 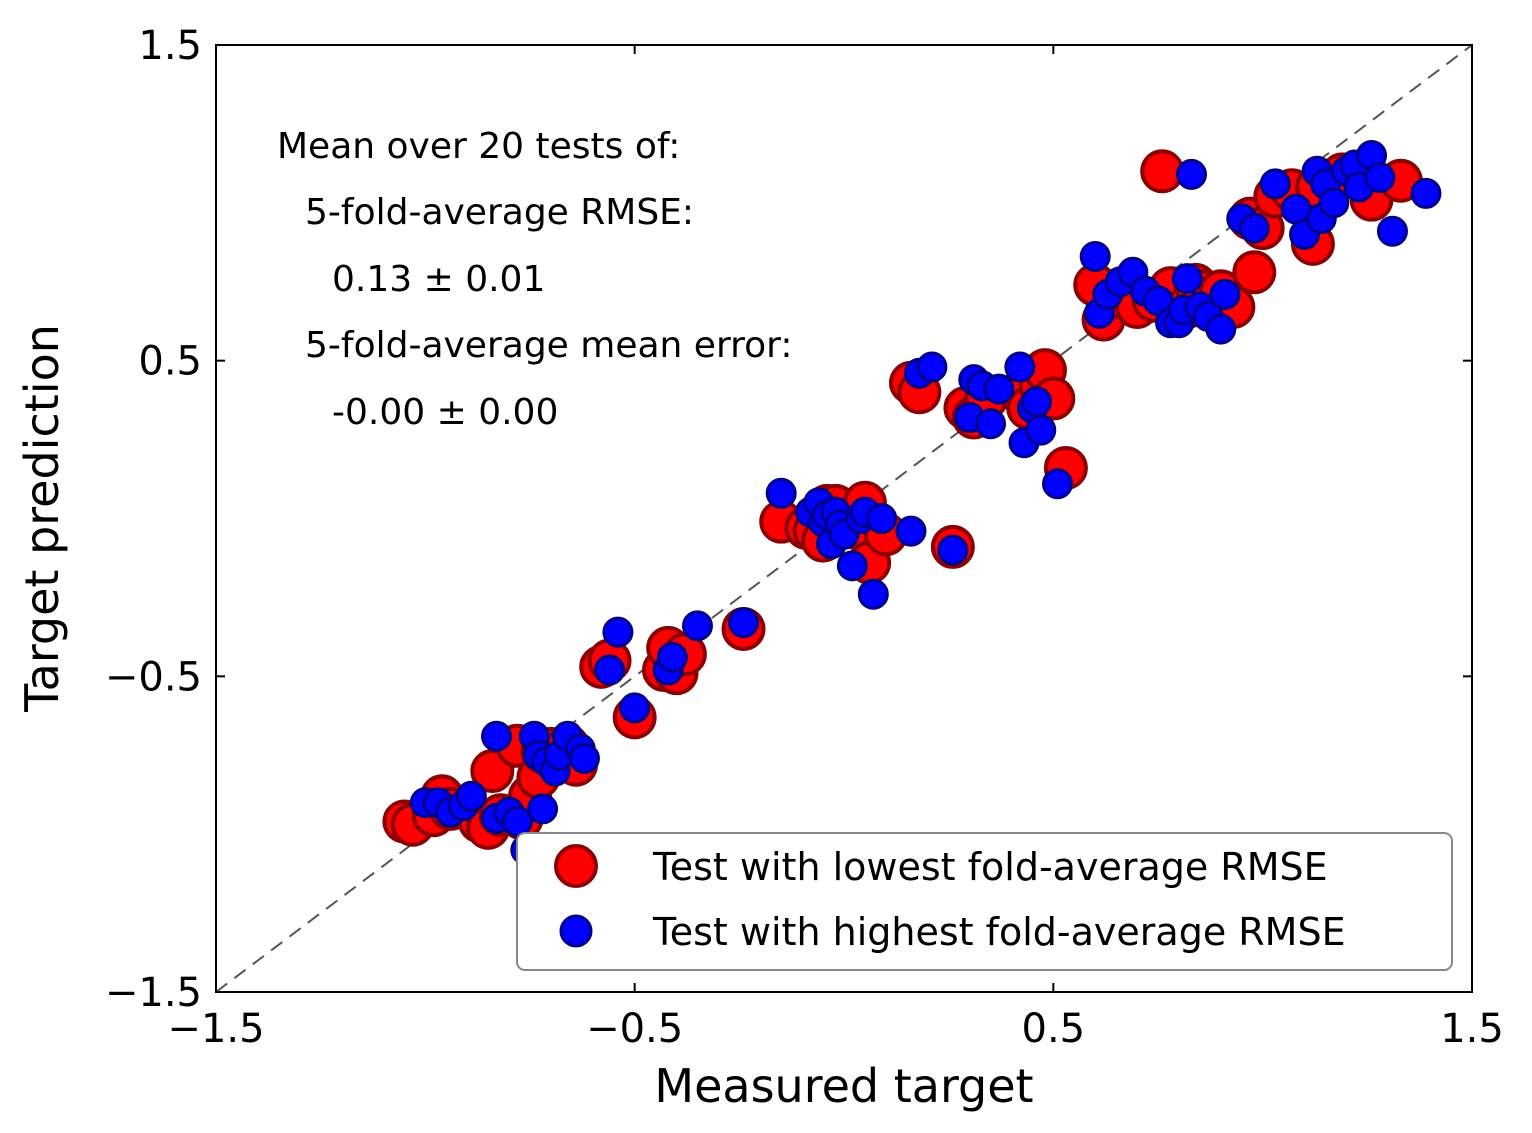 What do you see at coordinates (634, 1029) in the screenshot?
I see `x-tick-label-1: −0.5` at bounding box center [634, 1029].